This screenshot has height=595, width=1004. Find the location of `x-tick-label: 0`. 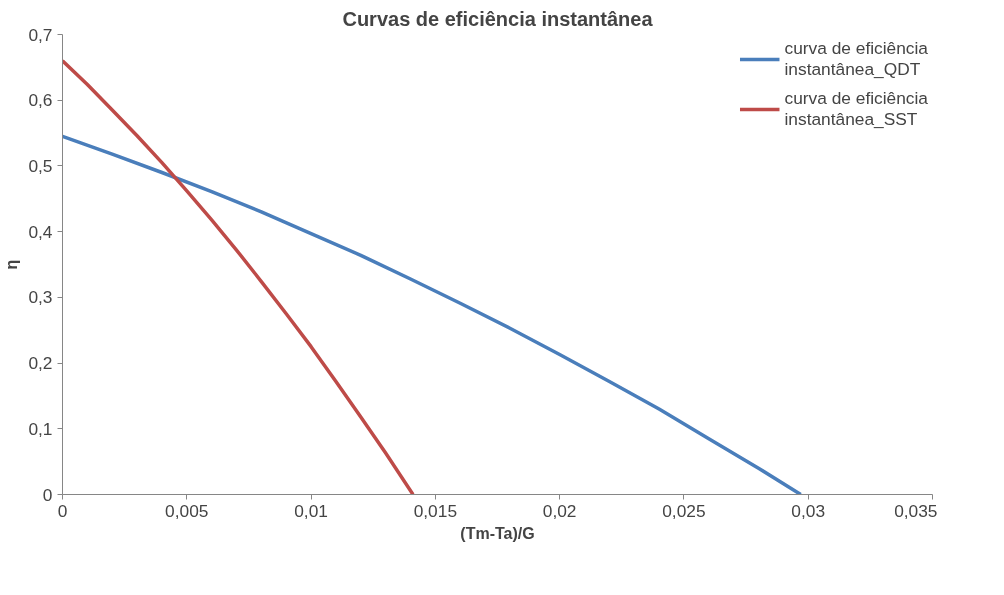

x-tick-label: 0 is located at coordinates (62, 510).